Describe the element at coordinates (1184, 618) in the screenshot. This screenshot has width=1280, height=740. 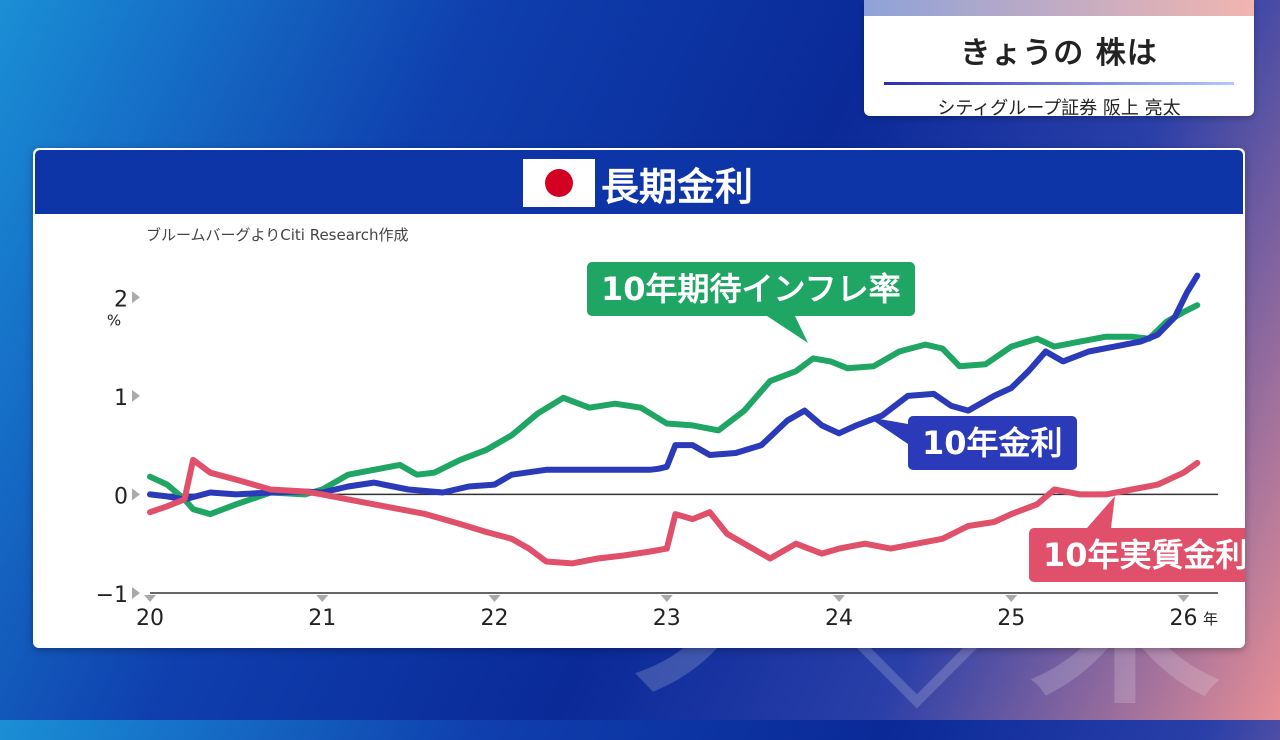
I see `x-tick-label: 26` at that location.